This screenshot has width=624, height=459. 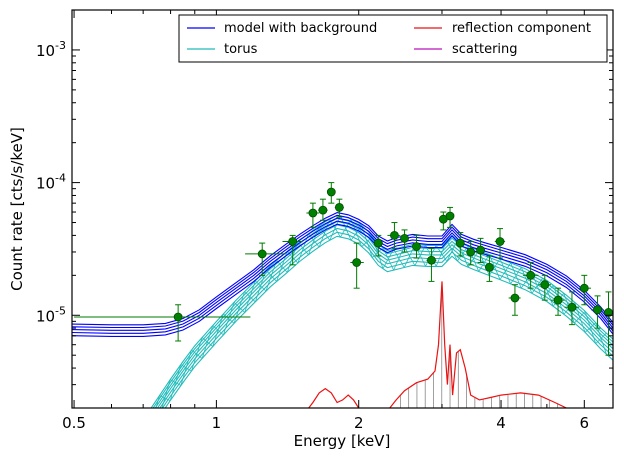 I want to click on legend-box, so click(x=393, y=38).